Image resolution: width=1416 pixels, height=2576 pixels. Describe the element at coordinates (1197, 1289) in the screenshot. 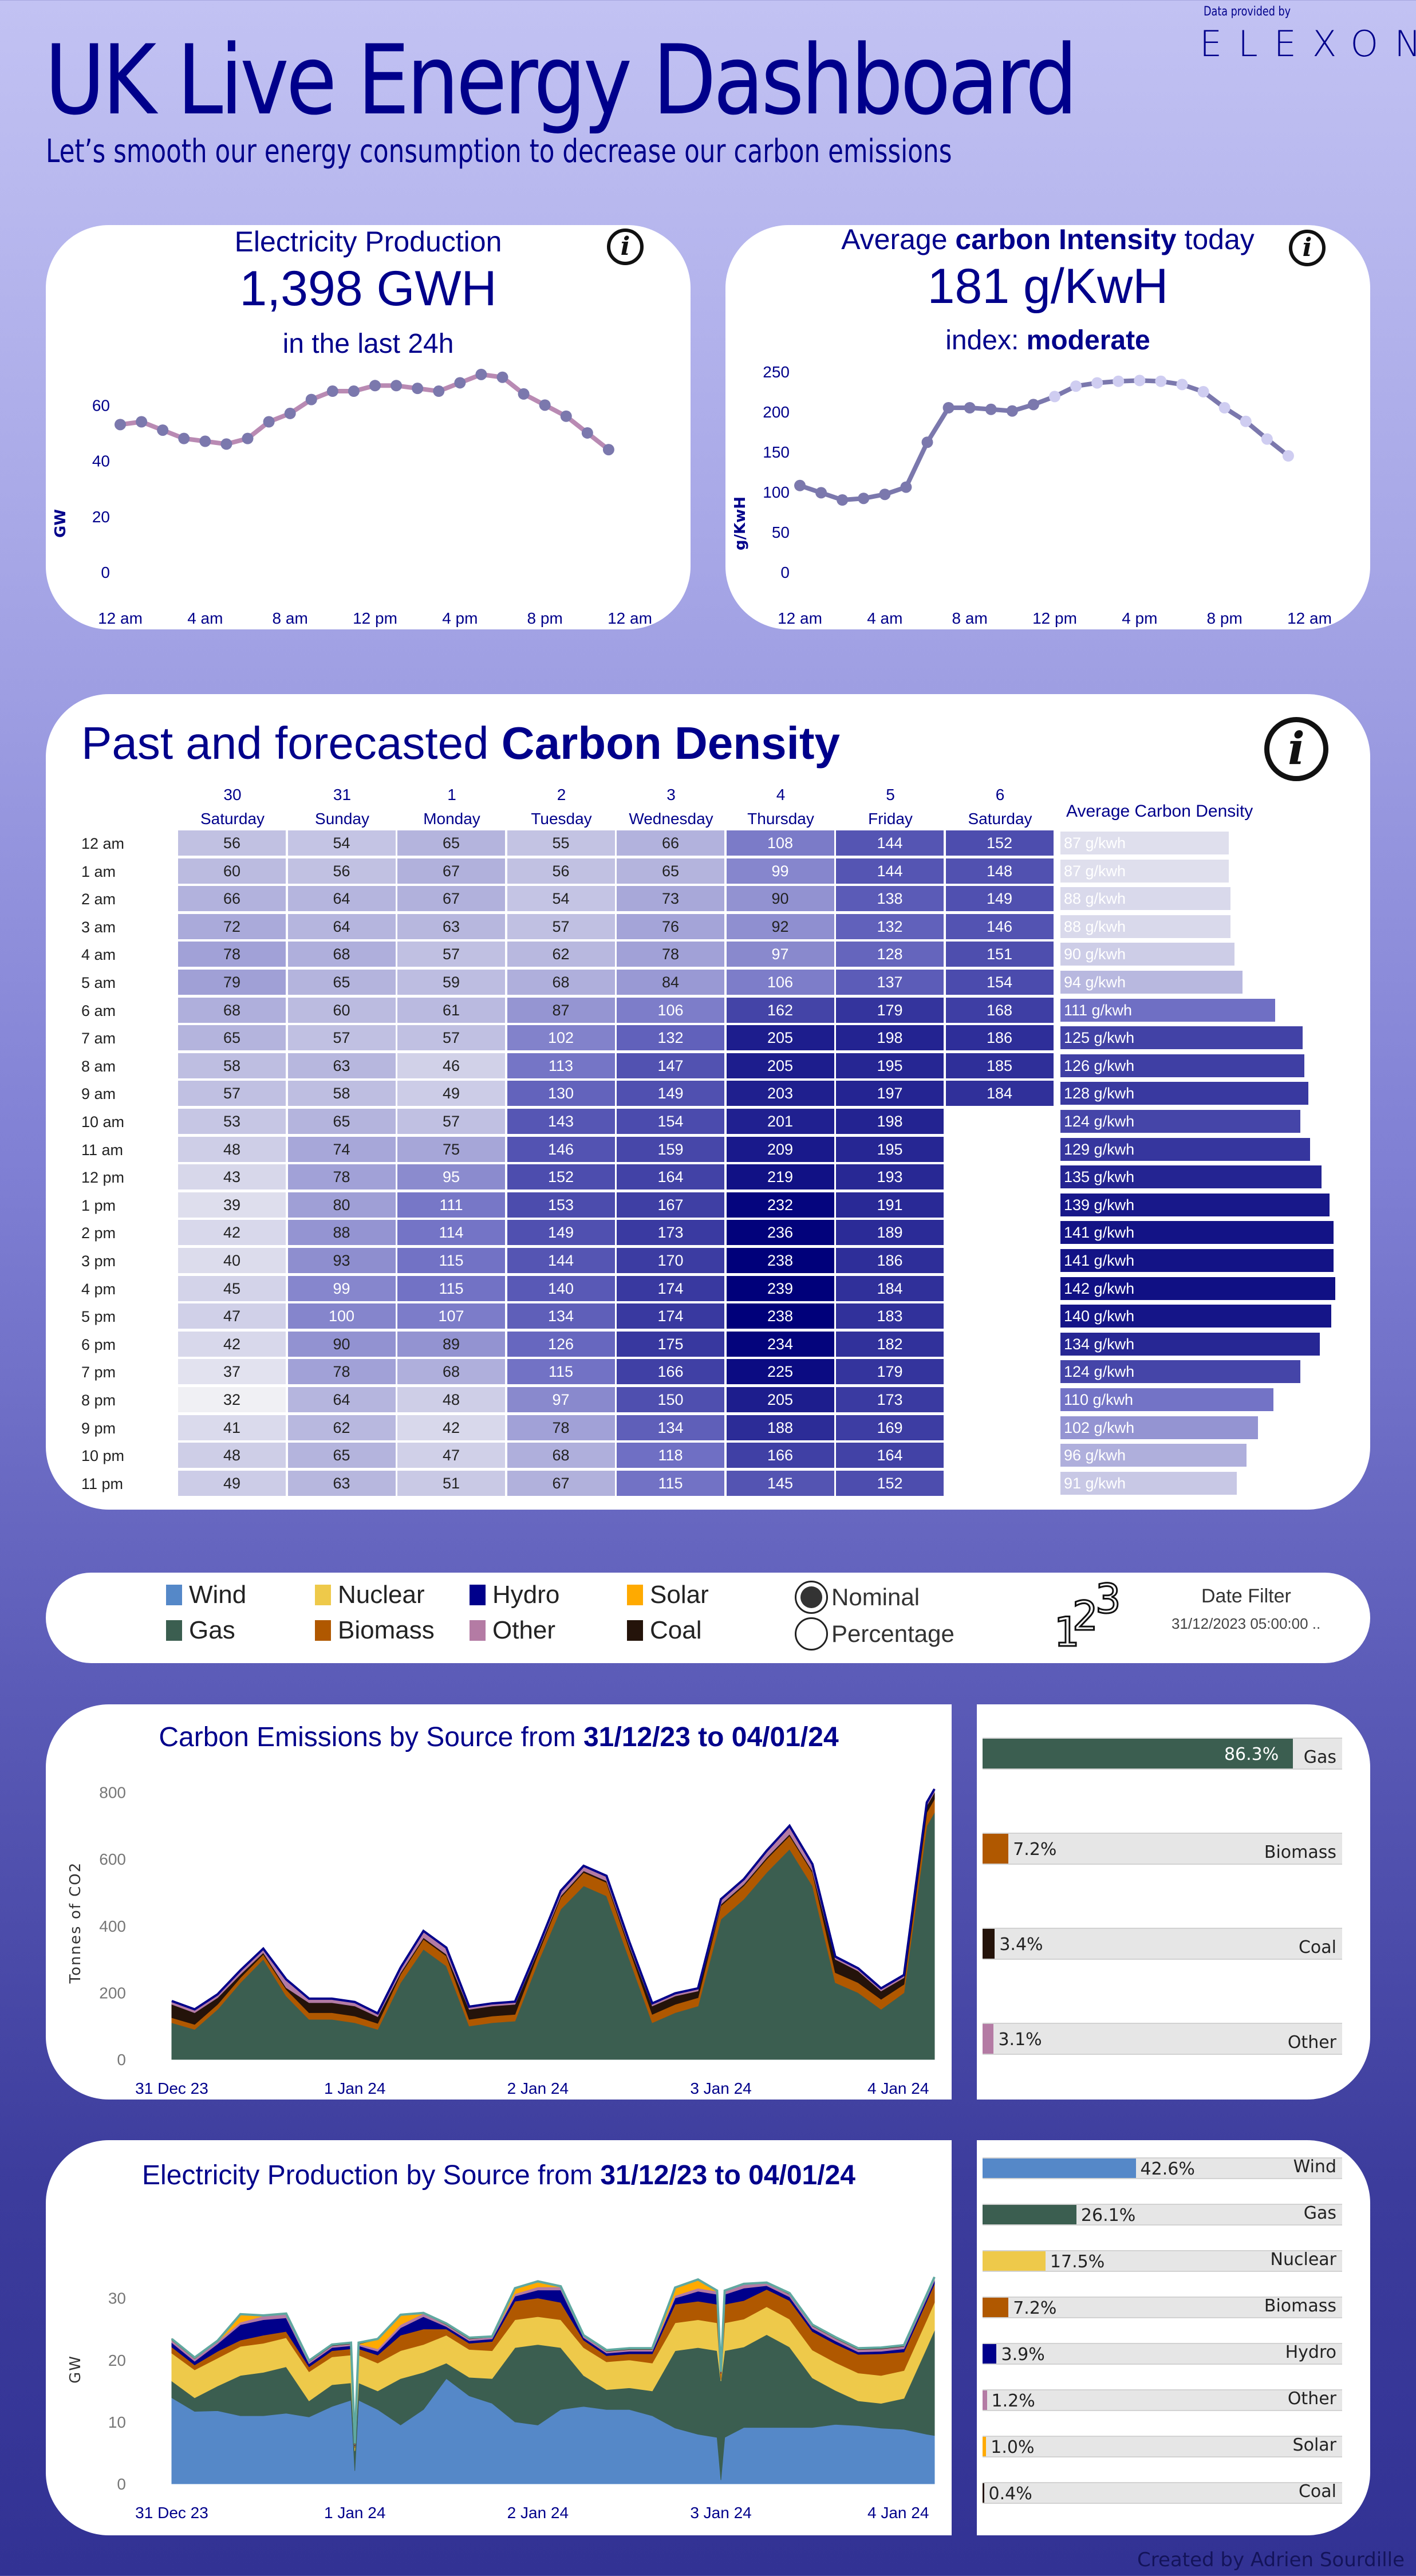

I see `avg-density-bar: 142 g/kwh` at that location.